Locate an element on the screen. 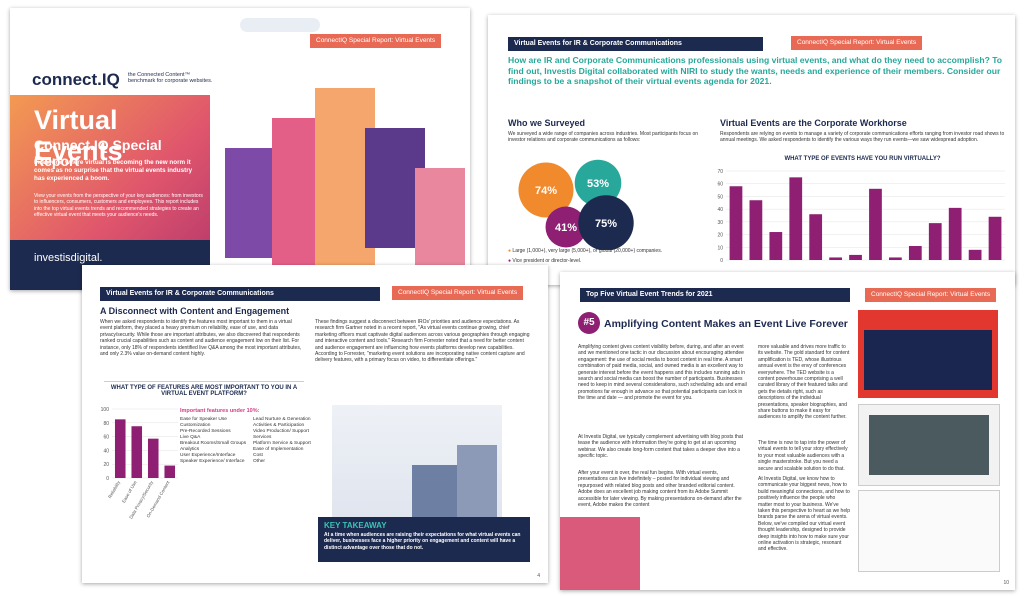  bubble-label: 74% is located at coordinates (546, 191).